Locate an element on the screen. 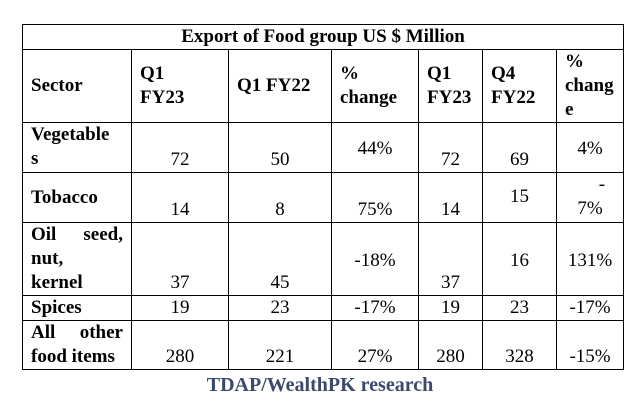 The height and width of the screenshot is (403, 640). header-pct-change-1: % change is located at coordinates (375, 86).